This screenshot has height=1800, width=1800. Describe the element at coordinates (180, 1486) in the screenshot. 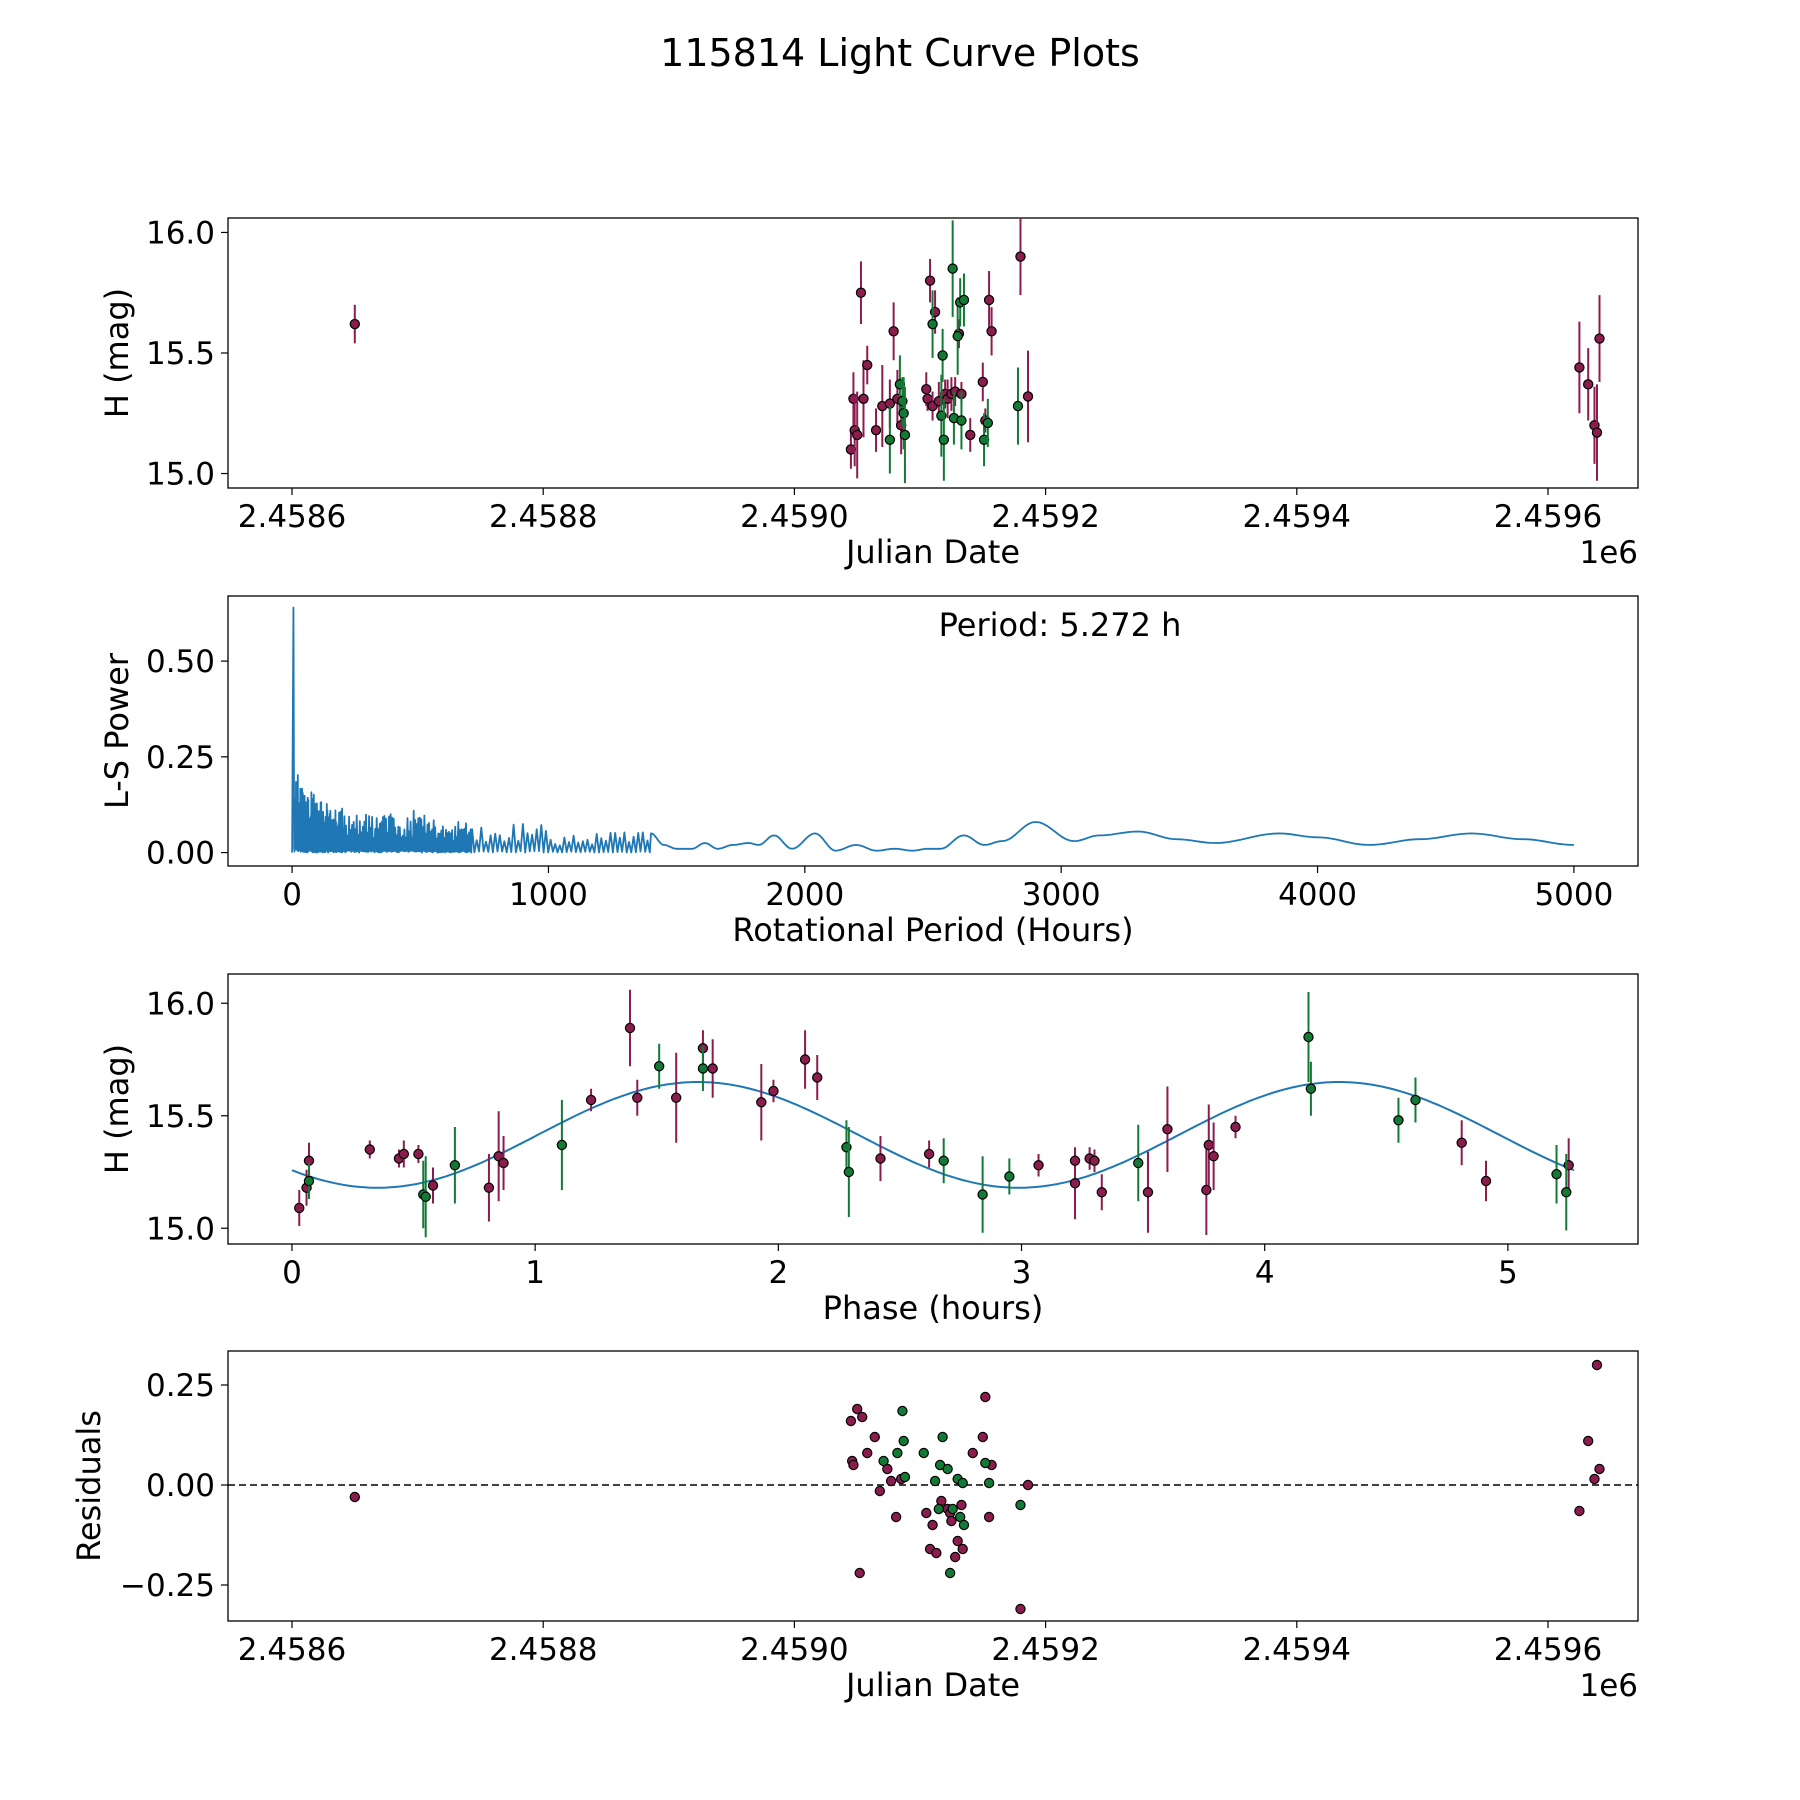

I see `residuals-ytick-label: 0.00` at that location.